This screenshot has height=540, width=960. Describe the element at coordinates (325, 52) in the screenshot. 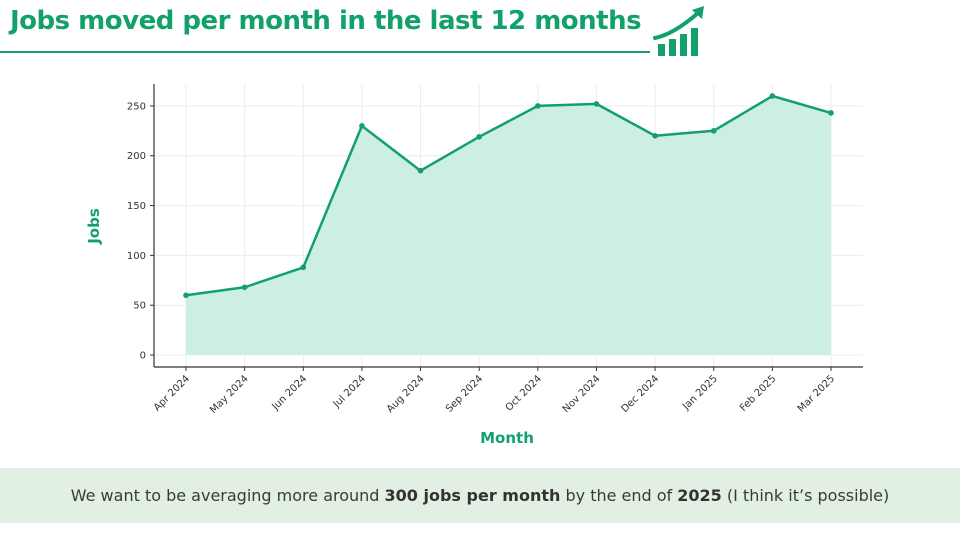

I see `title-underline` at that location.